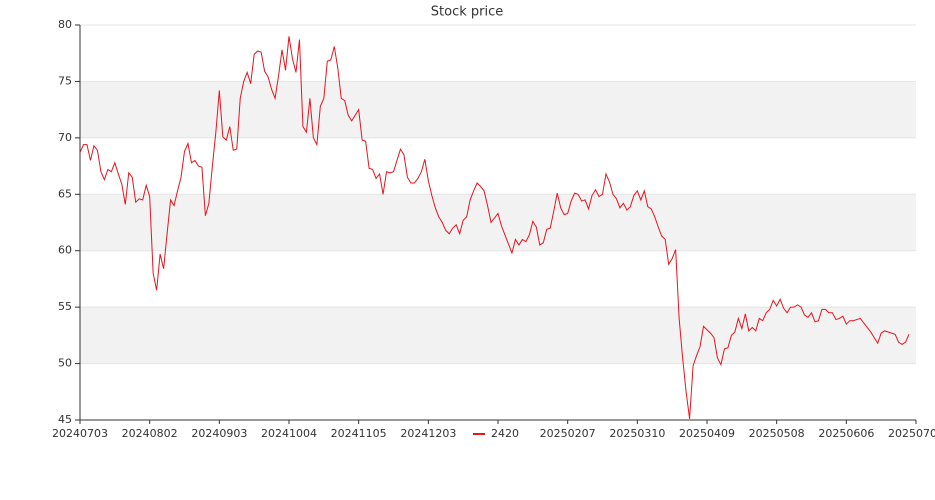 The height and width of the screenshot is (500, 935). I want to click on x-tick-label: 20250207, so click(568, 433).